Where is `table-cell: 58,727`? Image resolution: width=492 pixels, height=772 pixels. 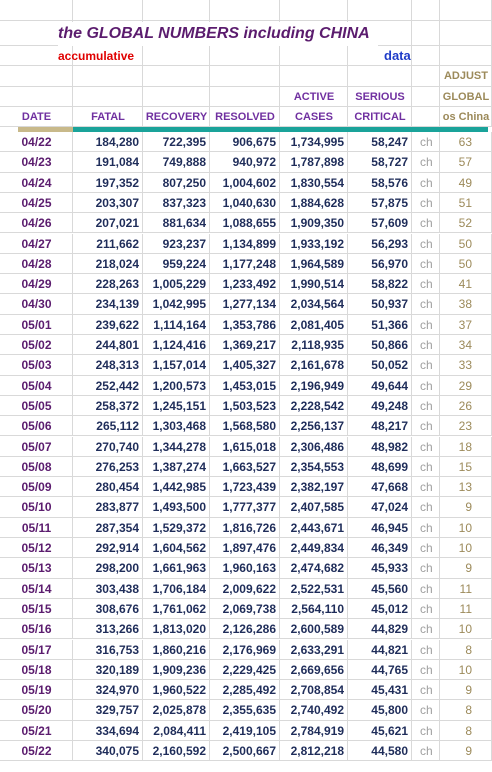 table-cell: 58,727 is located at coordinates (389, 162).